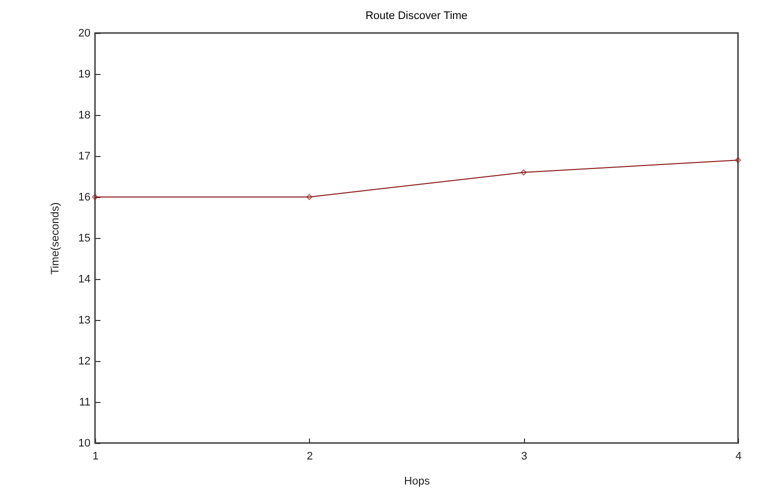 The image size is (758, 502). What do you see at coordinates (84, 74) in the screenshot?
I see `y-tick-label: 19` at bounding box center [84, 74].